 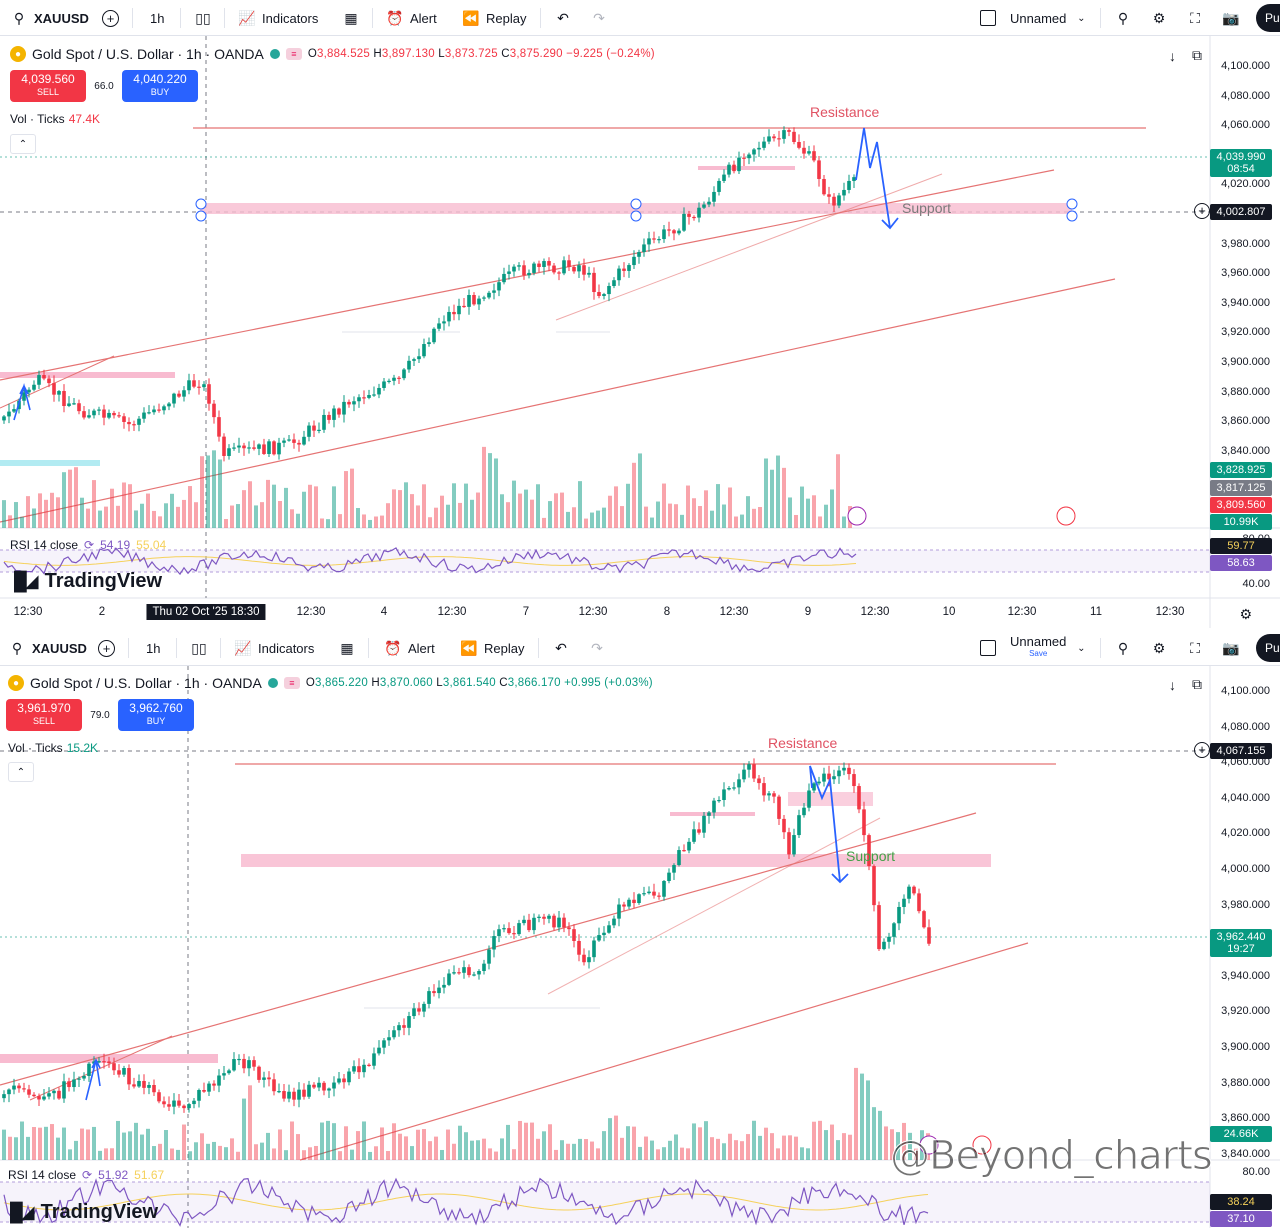 What do you see at coordinates (1245, 614) in the screenshot?
I see `axis-settings-icon: ⚙` at bounding box center [1245, 614].